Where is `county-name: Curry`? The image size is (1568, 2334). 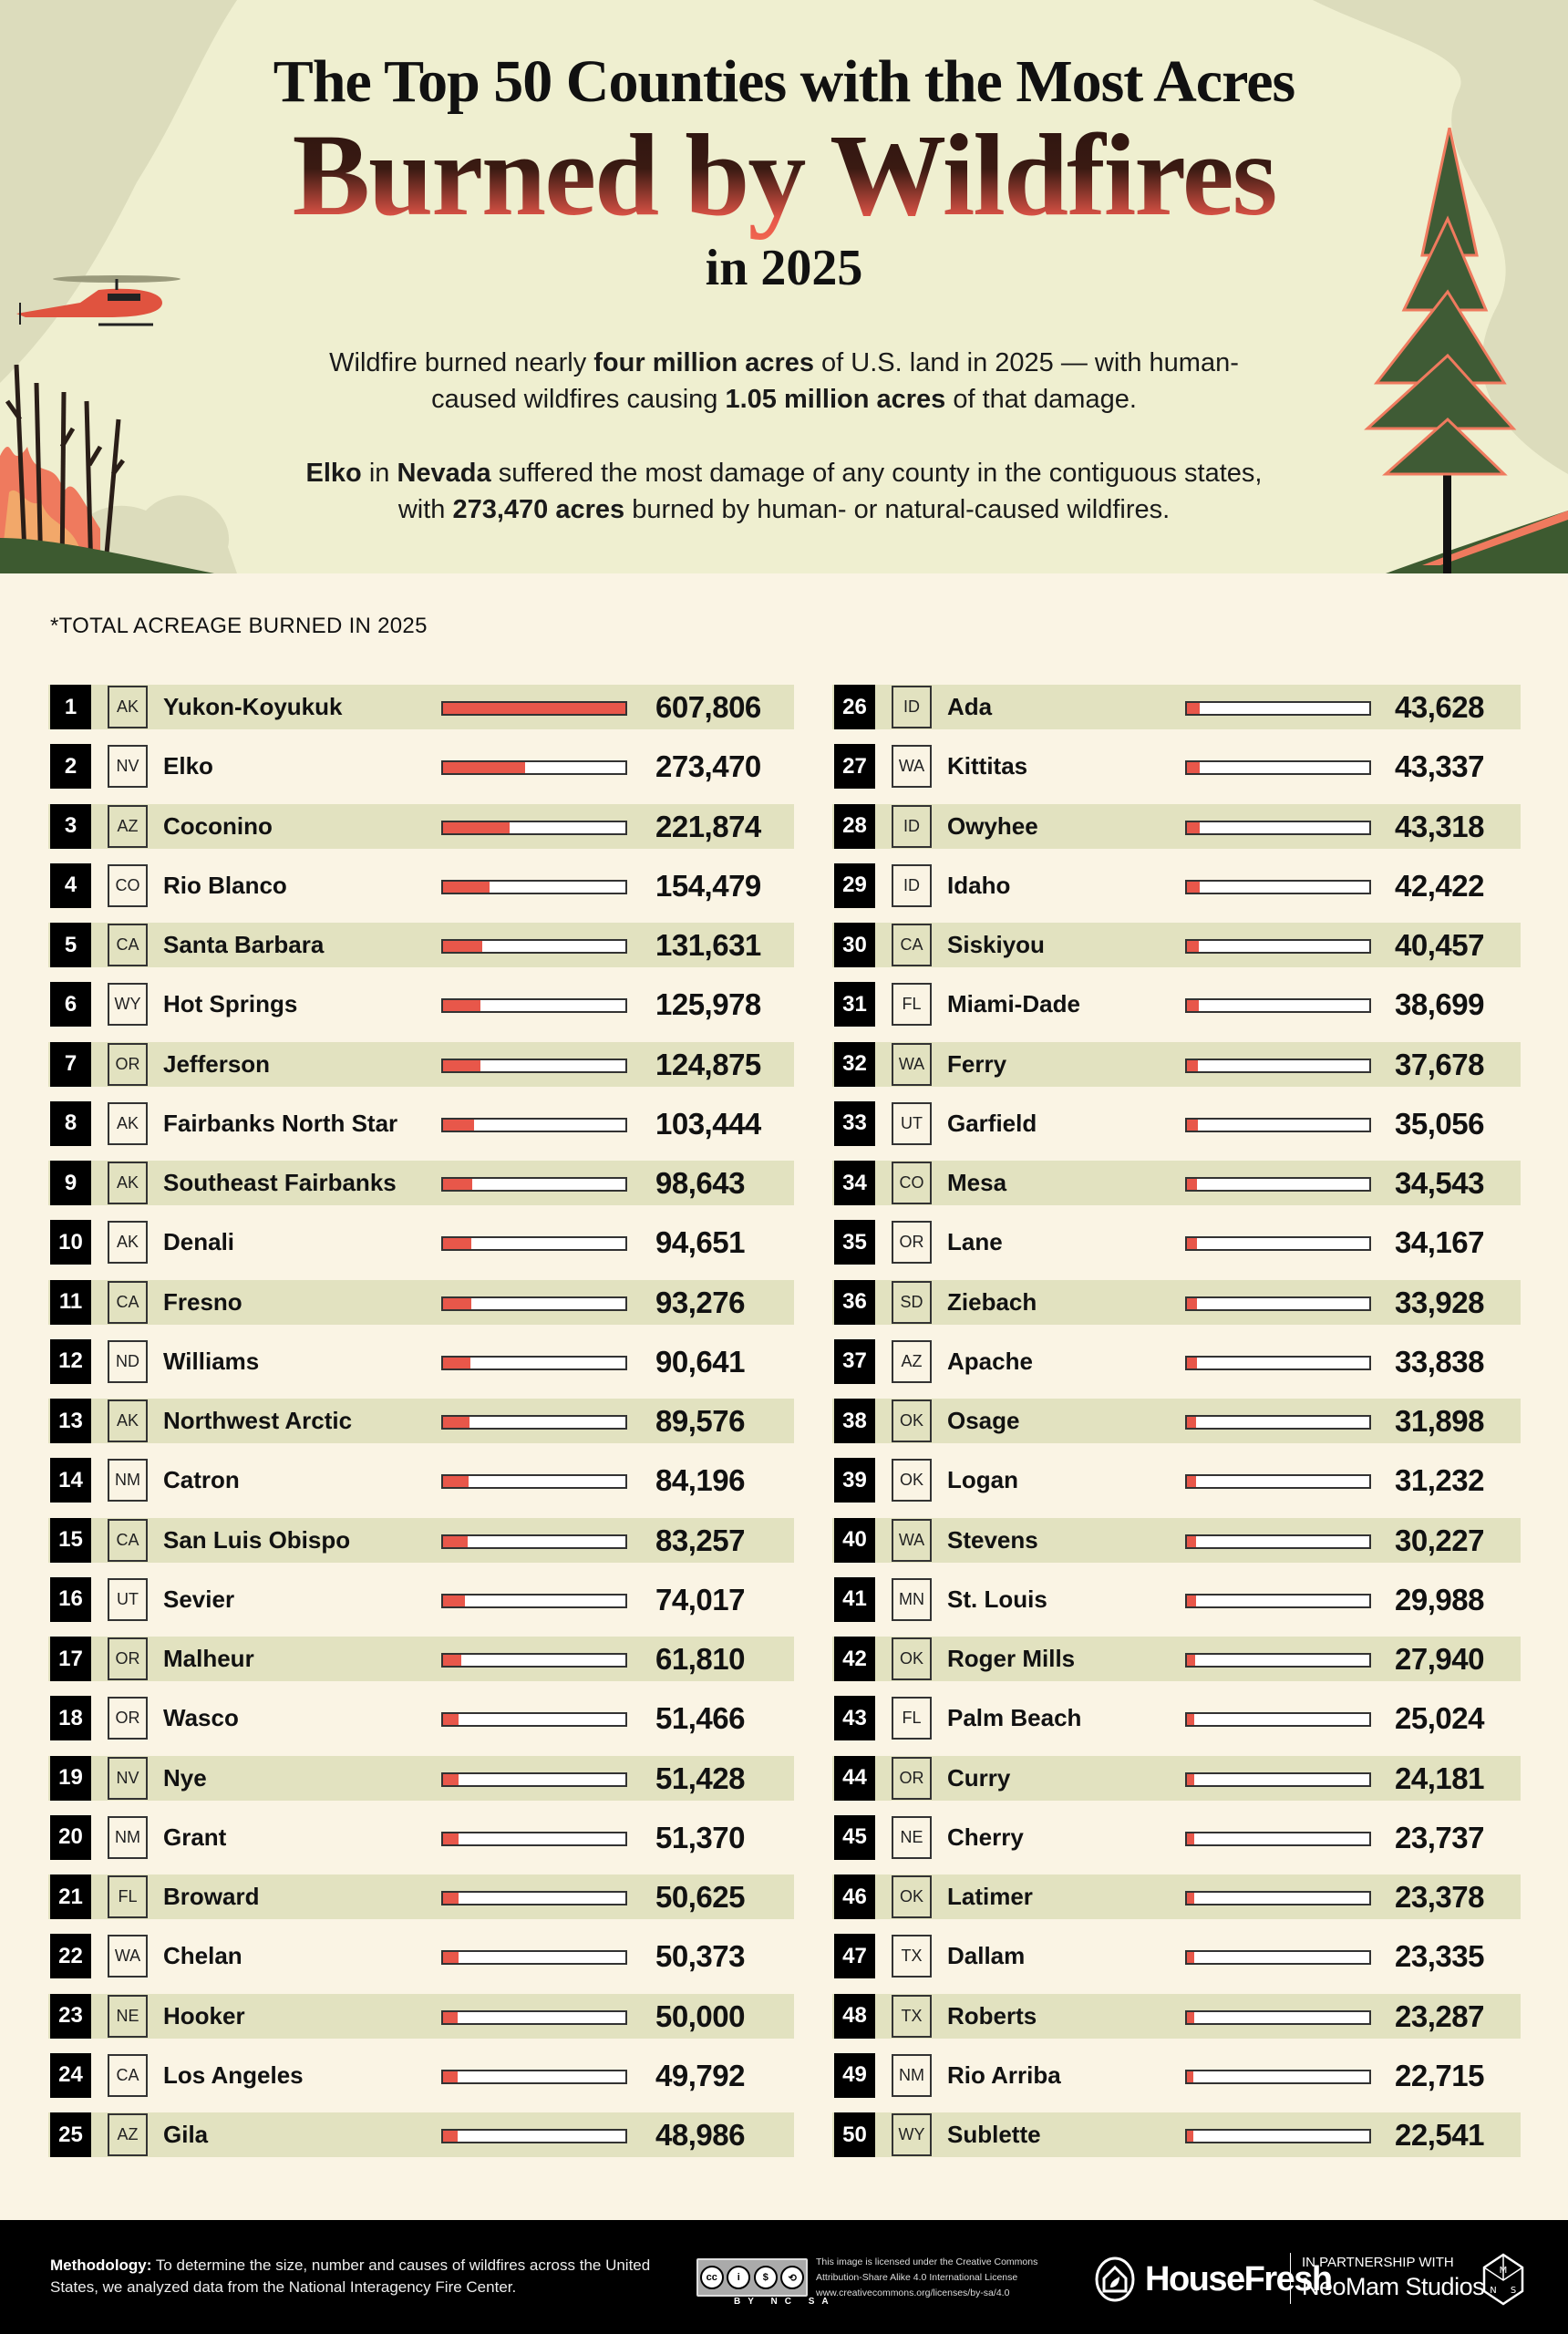
county-name: Curry is located at coordinates (979, 1777).